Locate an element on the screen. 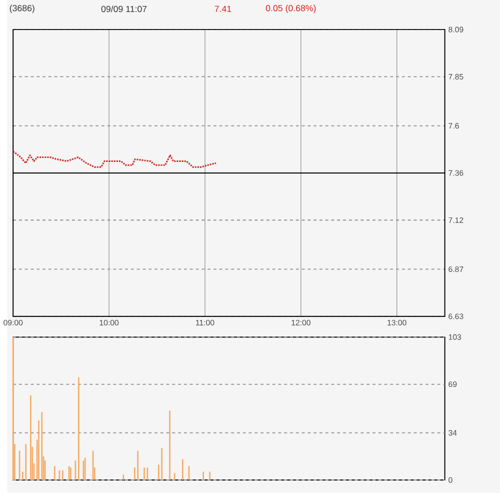  text: 7.41 is located at coordinates (223, 9).